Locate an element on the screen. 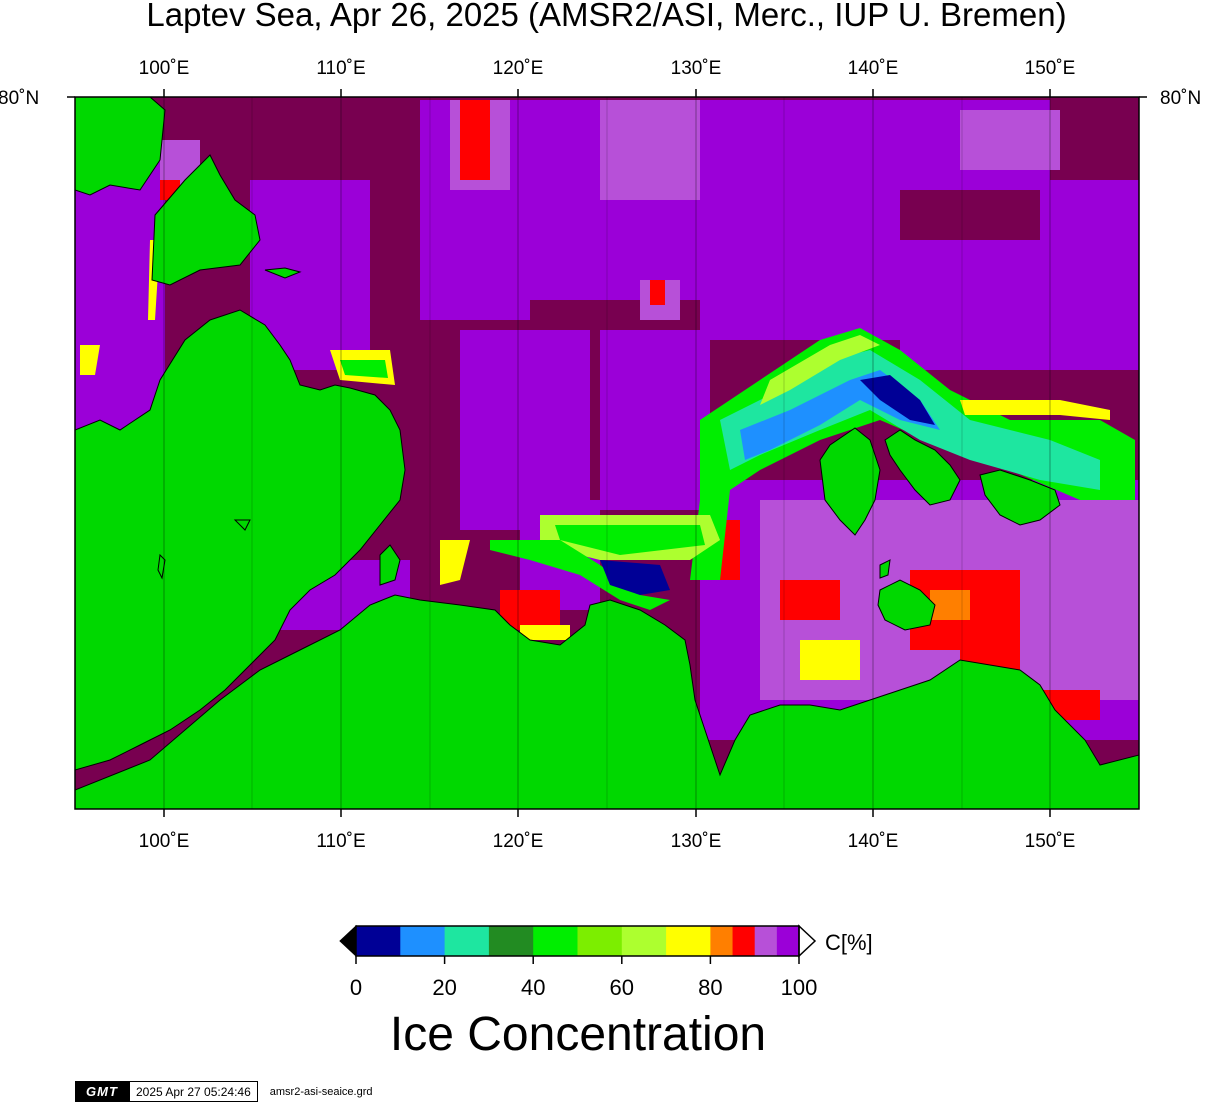  lon-label-100-bottom: 100˚E is located at coordinates (164, 841).